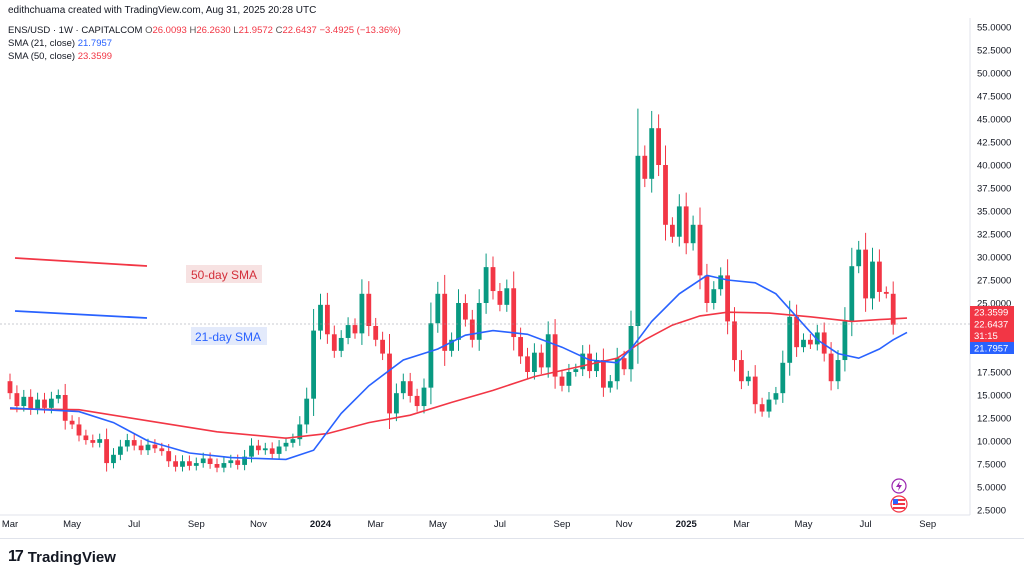  Describe the element at coordinates (255, 30) in the screenshot. I see `low-value: 21.9572` at that location.